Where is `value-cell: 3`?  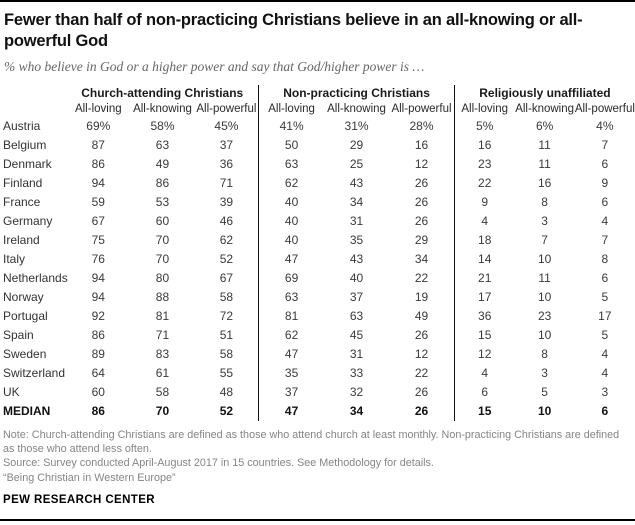 value-cell: 3 is located at coordinates (605, 392).